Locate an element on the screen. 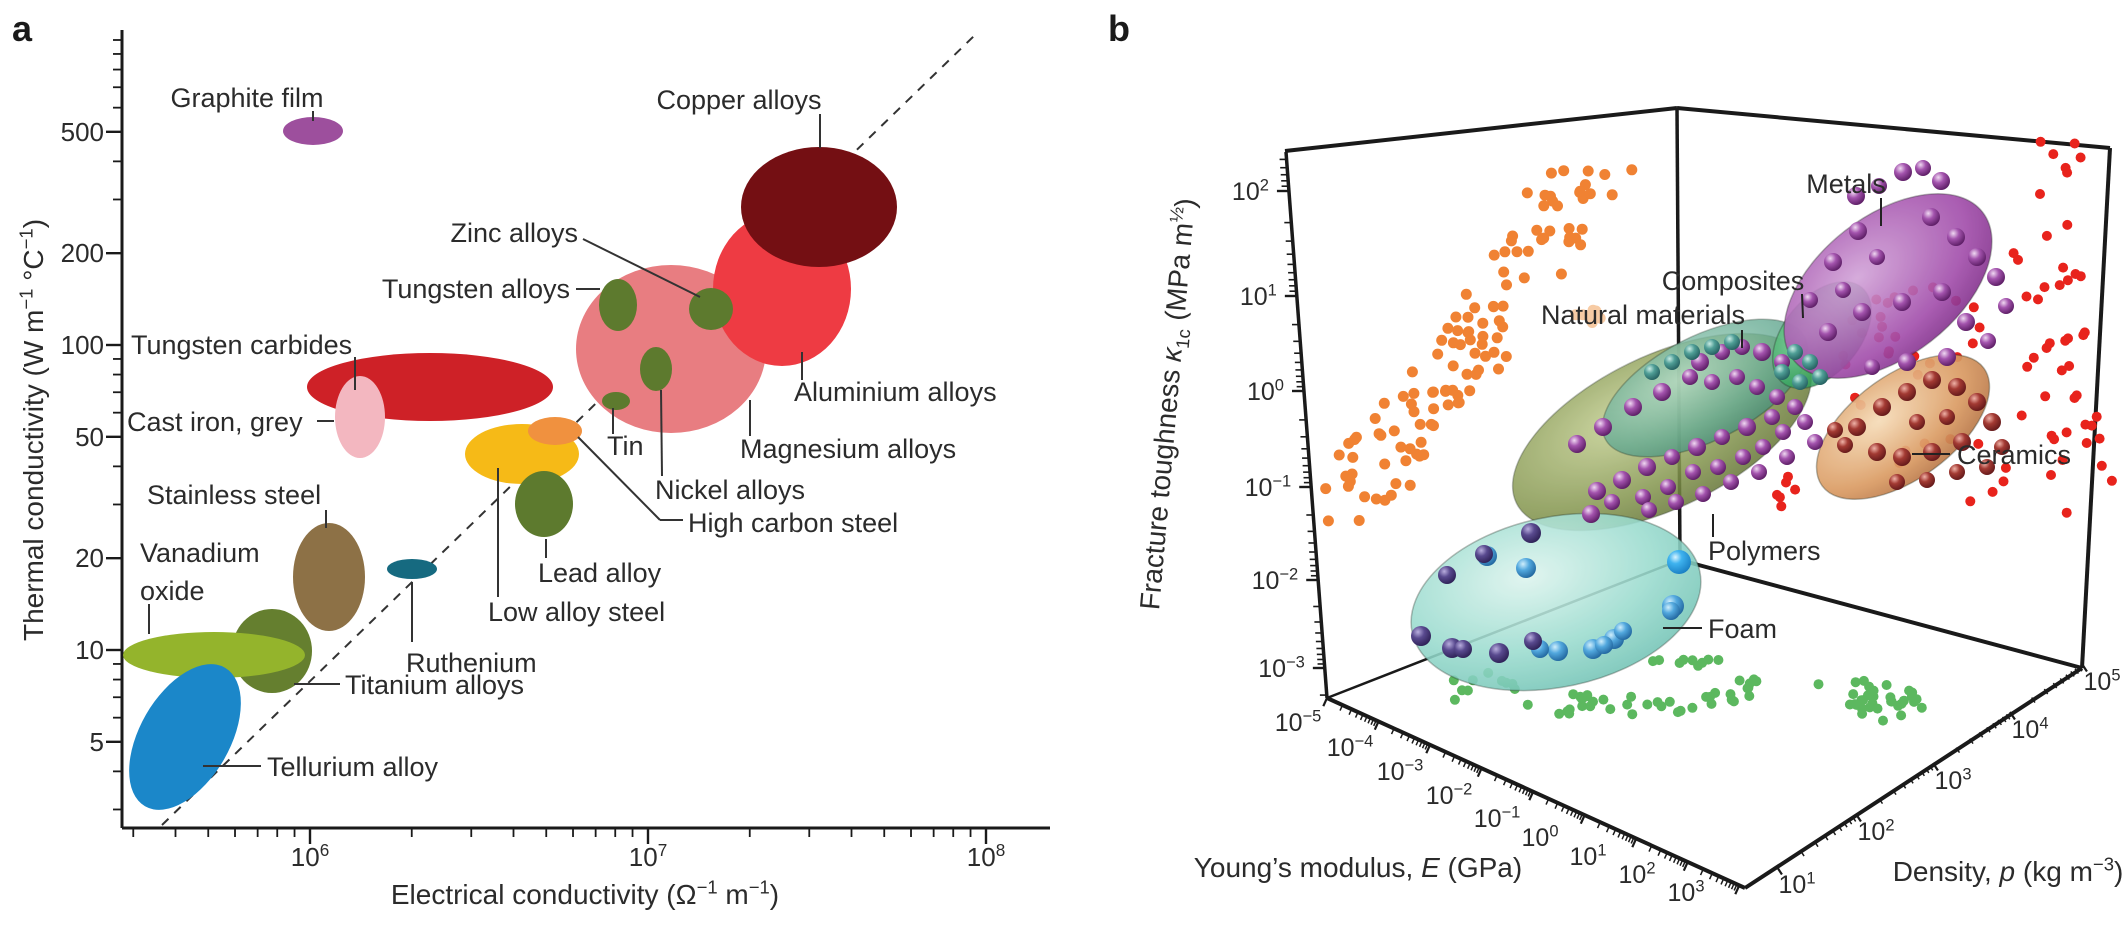 The image size is (2124, 926). b-z-tick-1e3: 10³ is located at coordinates (1953, 781).